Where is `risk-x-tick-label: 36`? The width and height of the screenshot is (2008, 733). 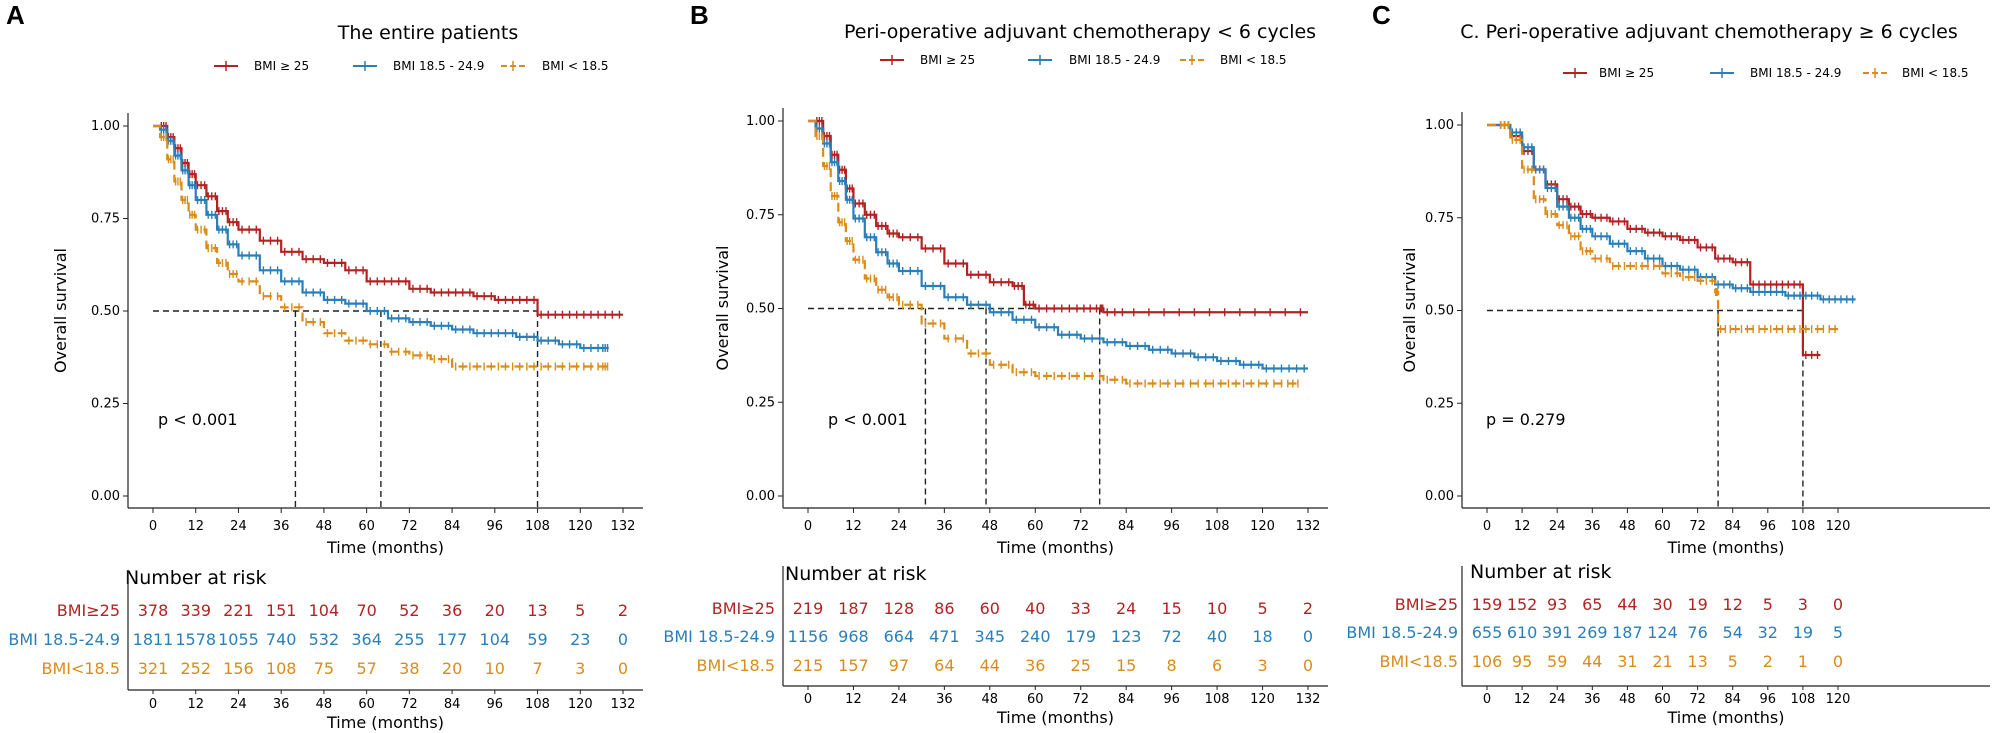 risk-x-tick-label: 36 is located at coordinates (1592, 699).